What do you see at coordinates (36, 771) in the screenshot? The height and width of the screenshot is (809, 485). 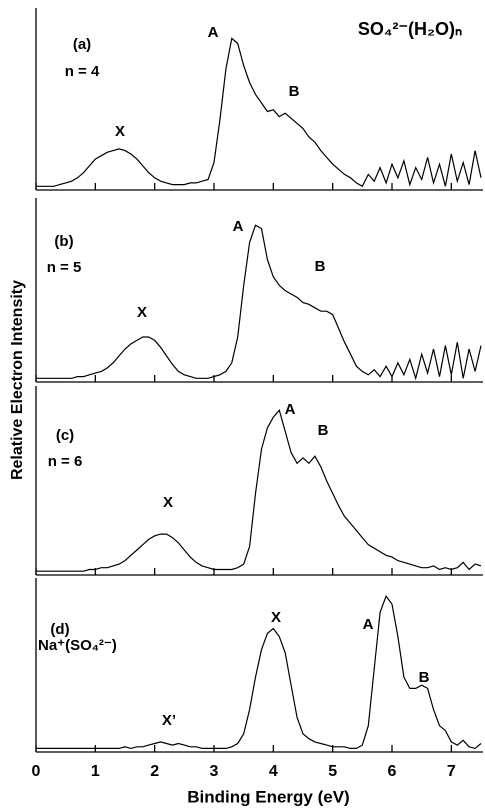 I see `x-tick-label: 0` at bounding box center [36, 771].